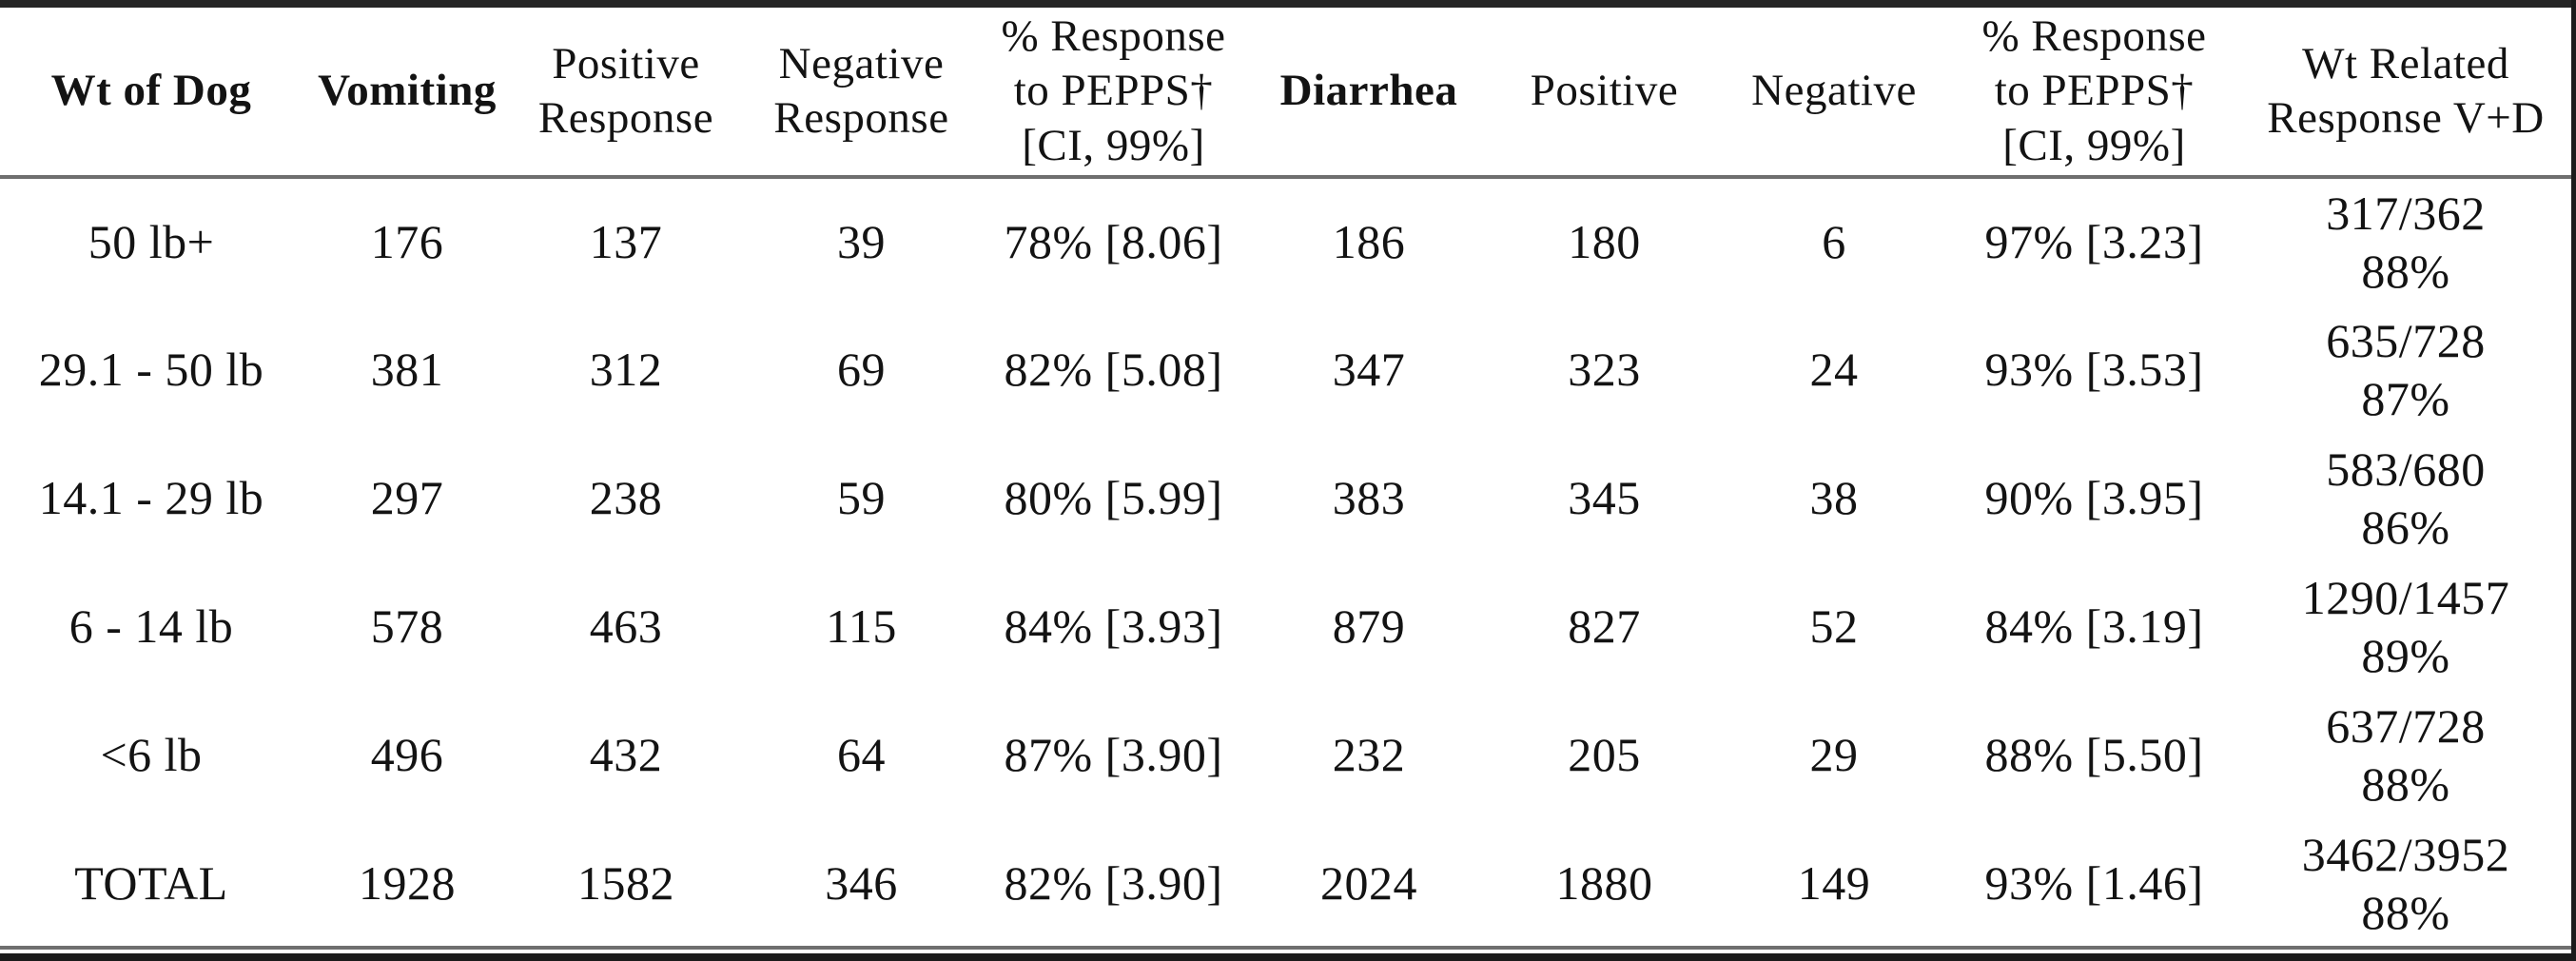 This screenshot has width=2576, height=961. What do you see at coordinates (1834, 497) in the screenshot?
I see `table-cell: 38` at bounding box center [1834, 497].